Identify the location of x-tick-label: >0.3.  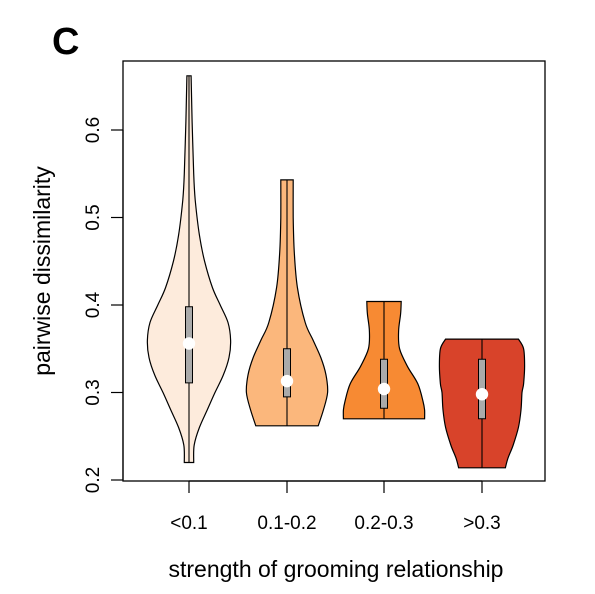
(482, 523).